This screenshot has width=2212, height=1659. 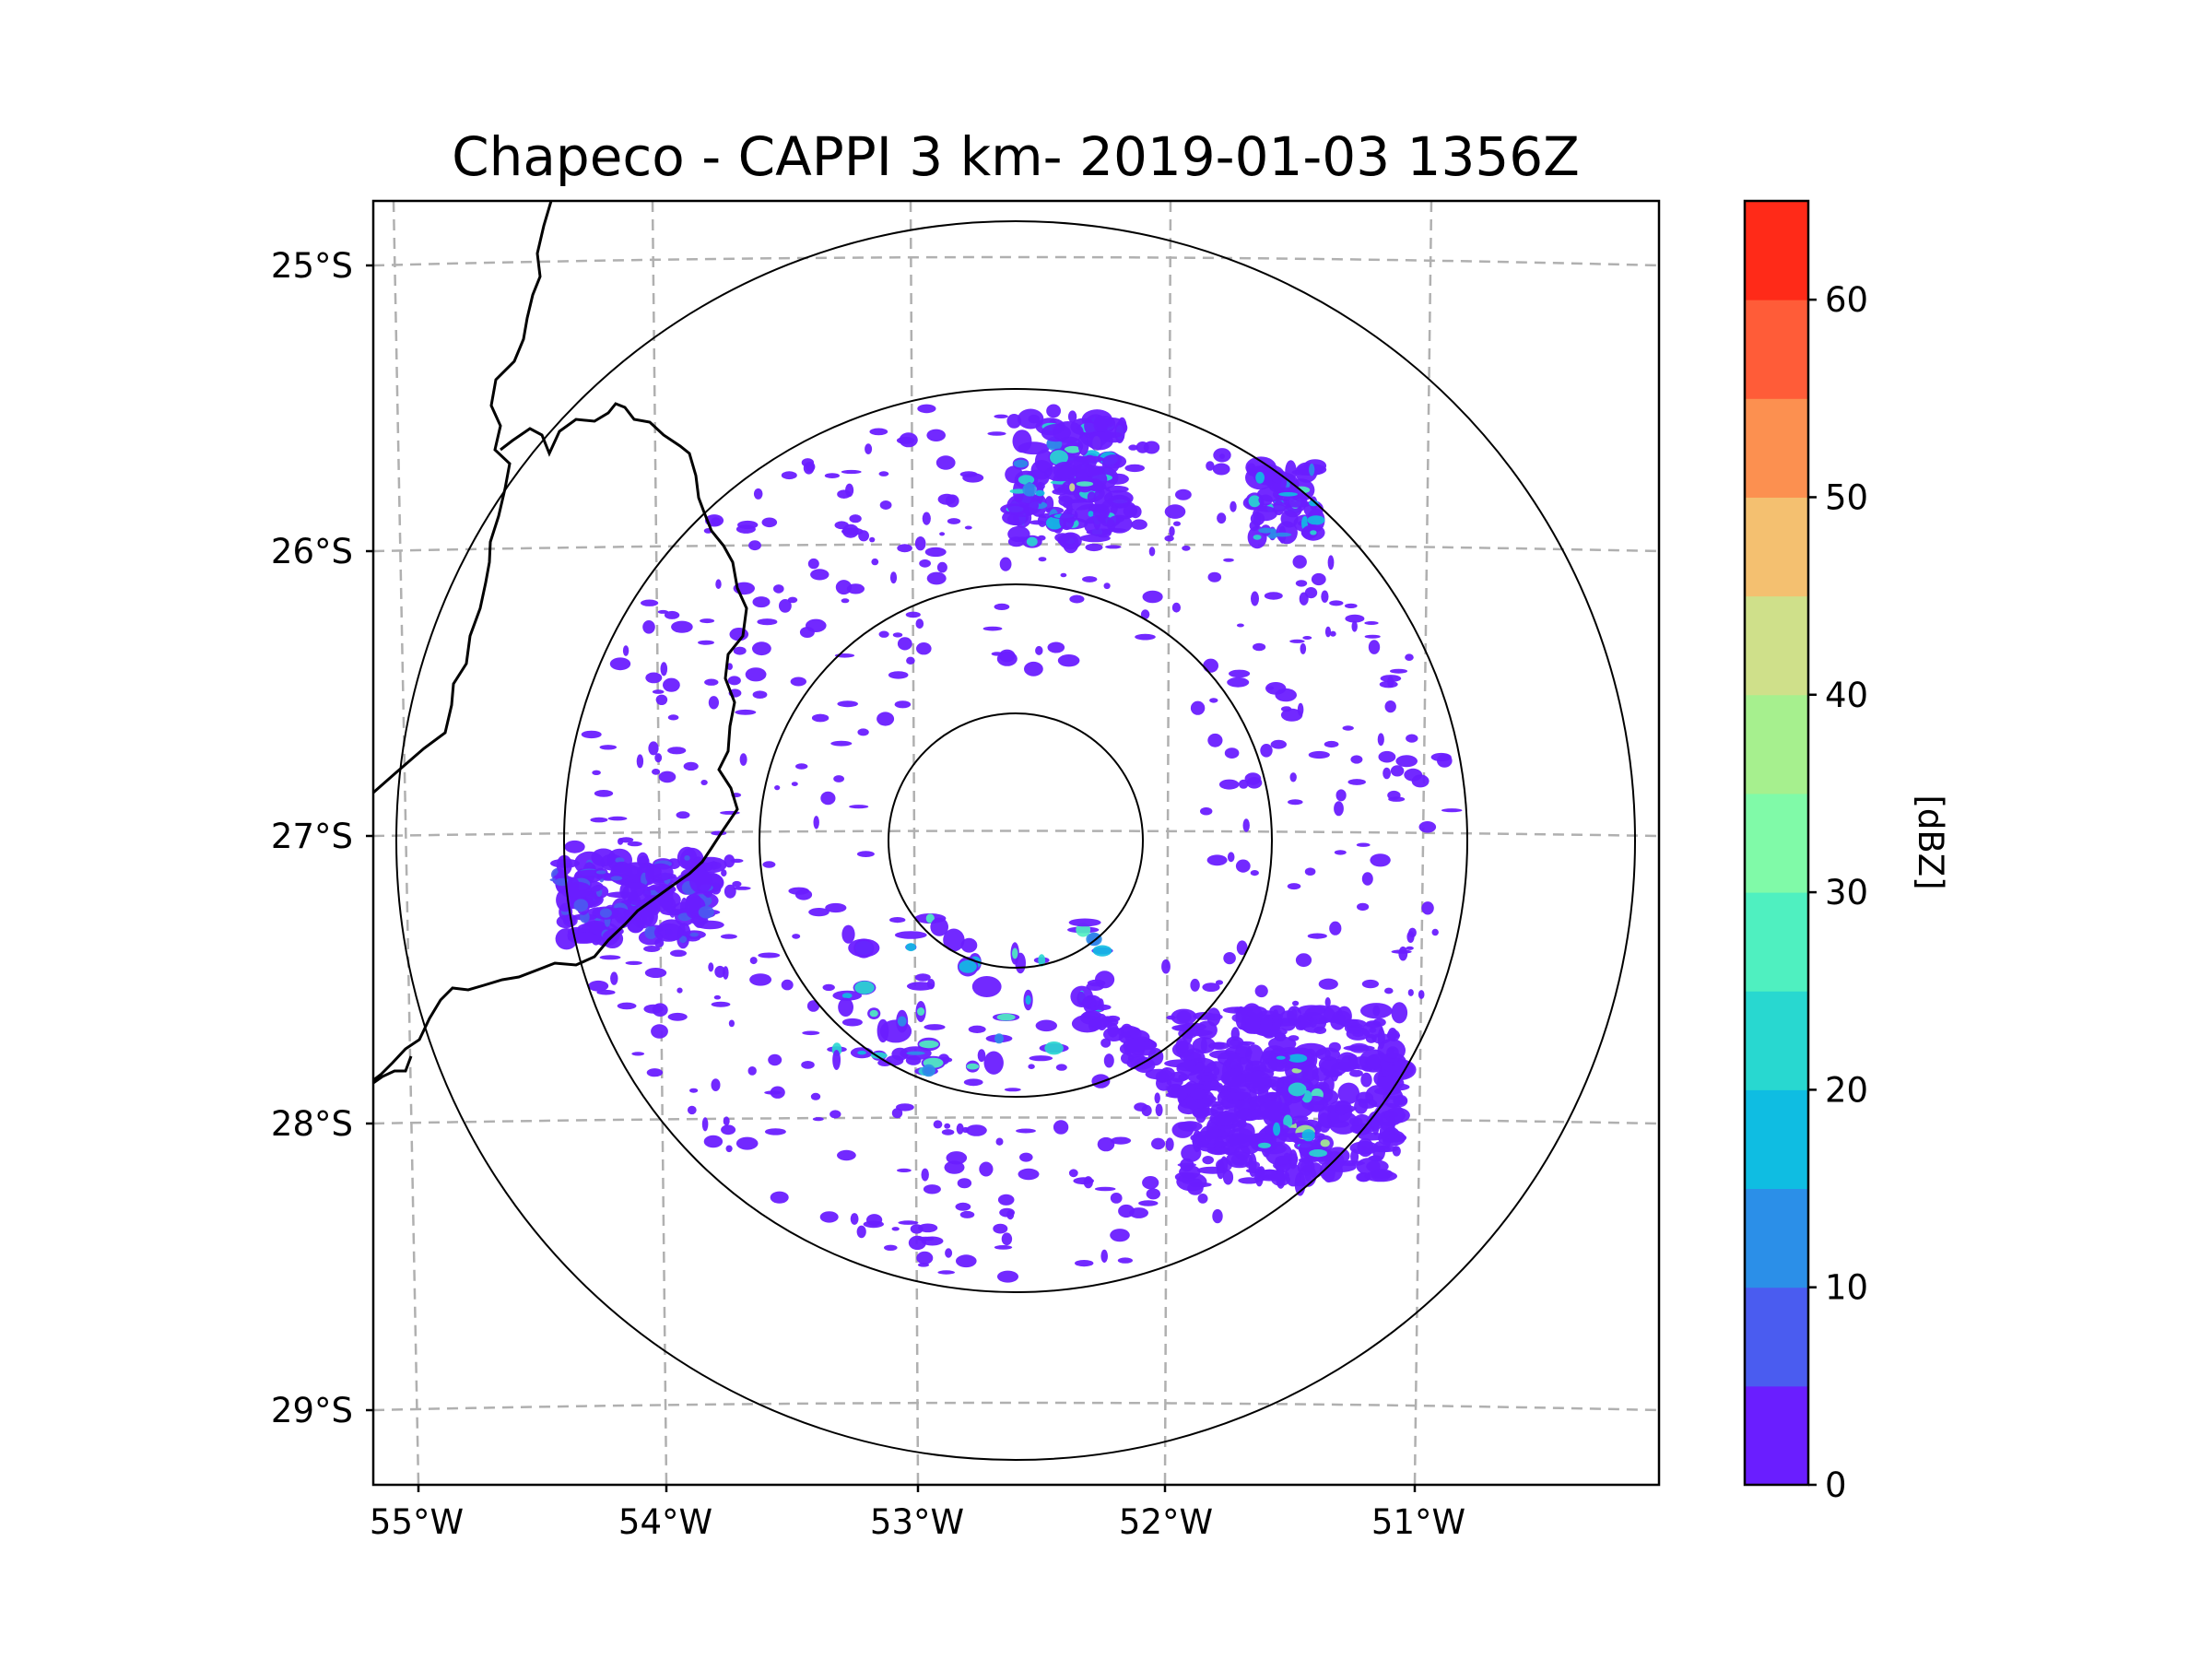 I want to click on colorbar-segment, so click(x=1776, y=448).